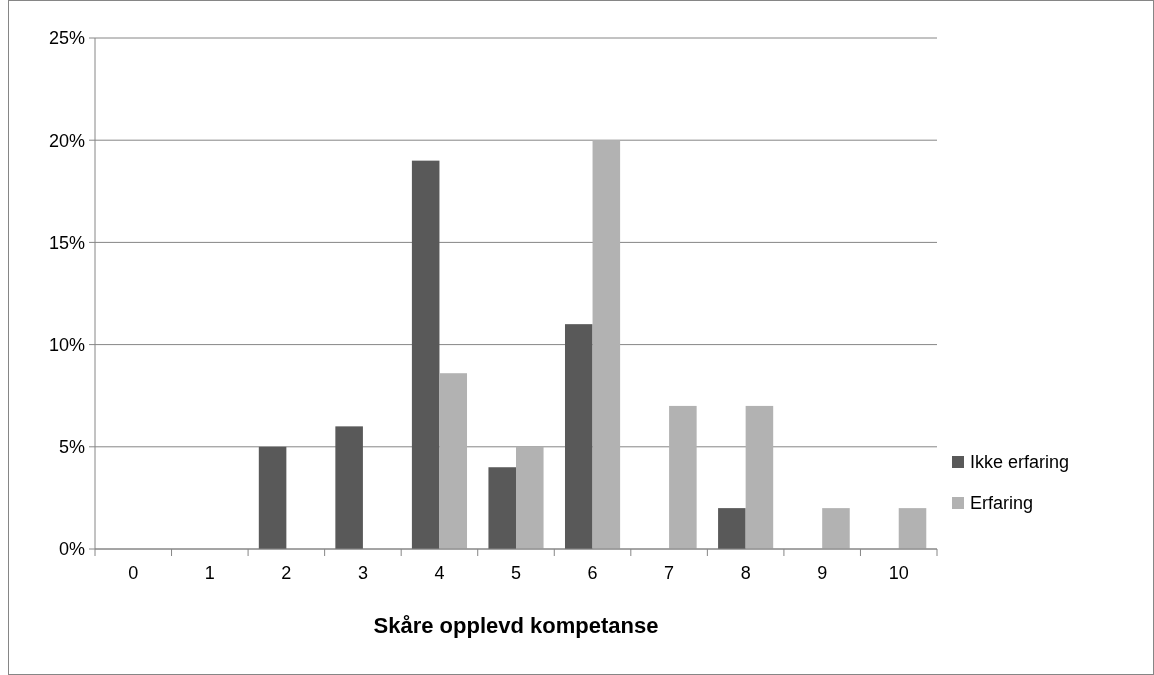 The height and width of the screenshot is (675, 1154). Describe the element at coordinates (898, 573) in the screenshot. I see `x-tick-label: 10` at that location.